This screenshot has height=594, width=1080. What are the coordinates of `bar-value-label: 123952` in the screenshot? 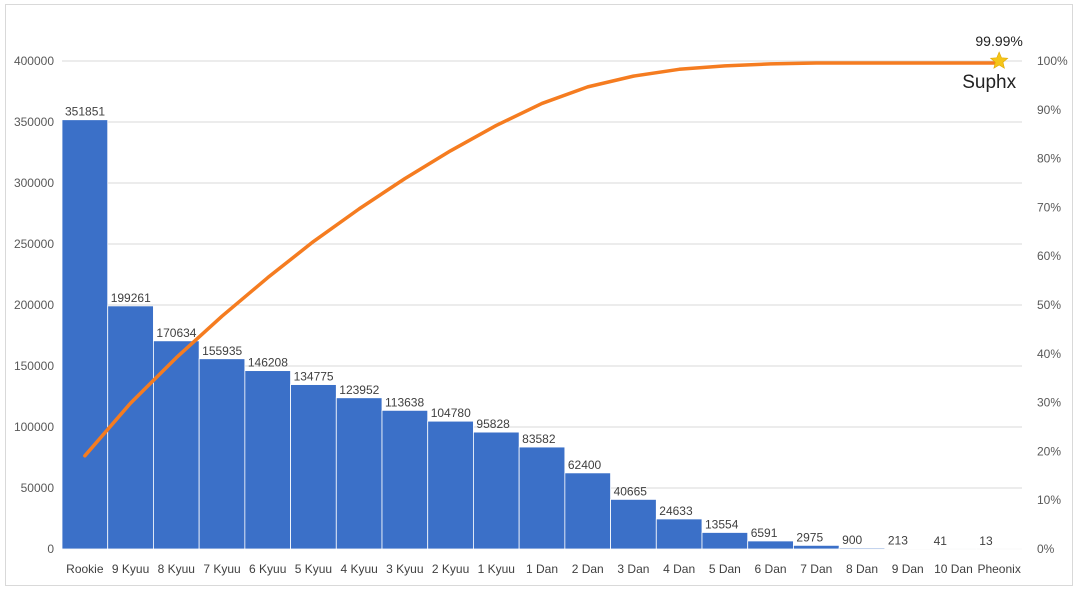 It's located at (359, 390).